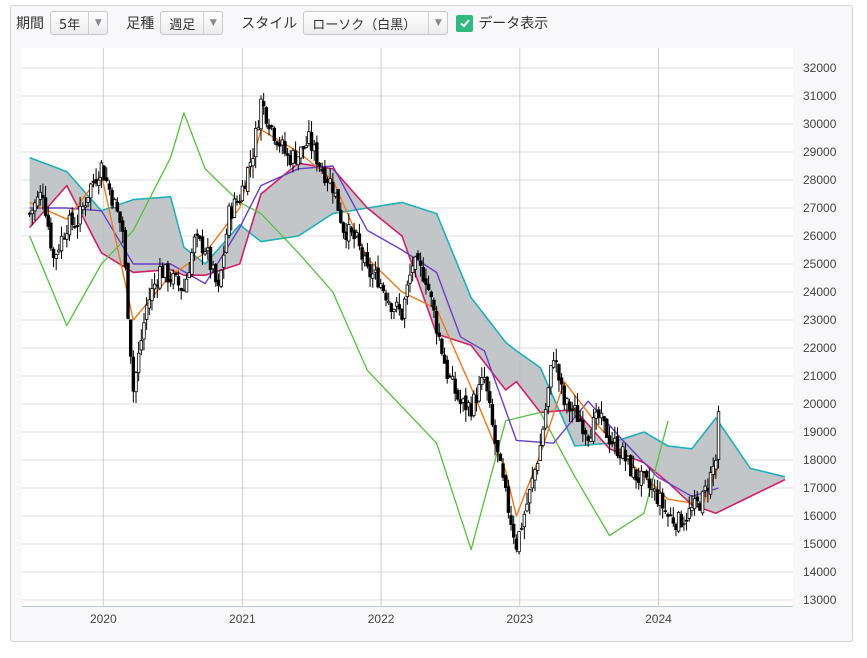  I want to click on period-label: 期間, so click(30, 24).